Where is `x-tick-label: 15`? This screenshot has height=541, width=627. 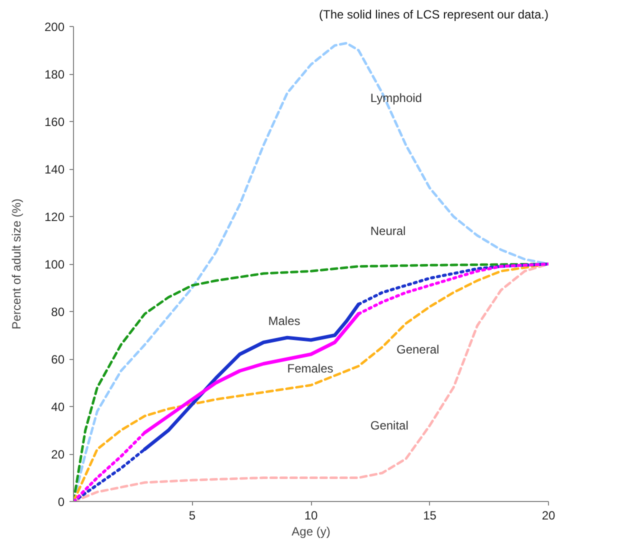 x-tick-label: 15 is located at coordinates (430, 515).